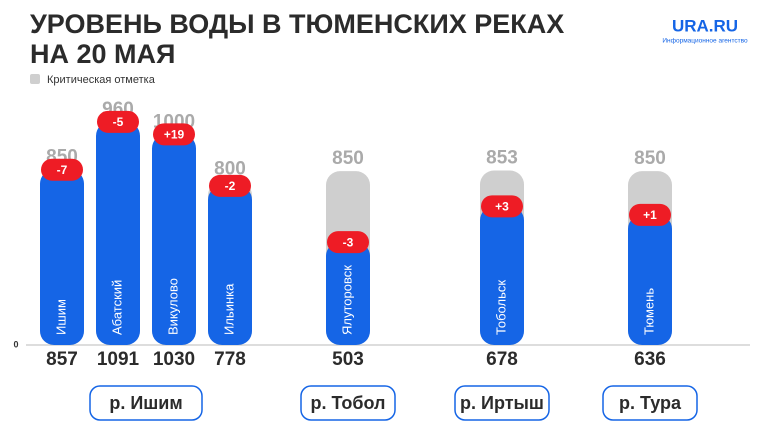 The height and width of the screenshot is (440, 760). I want to click on change-label: -2, so click(230, 186).